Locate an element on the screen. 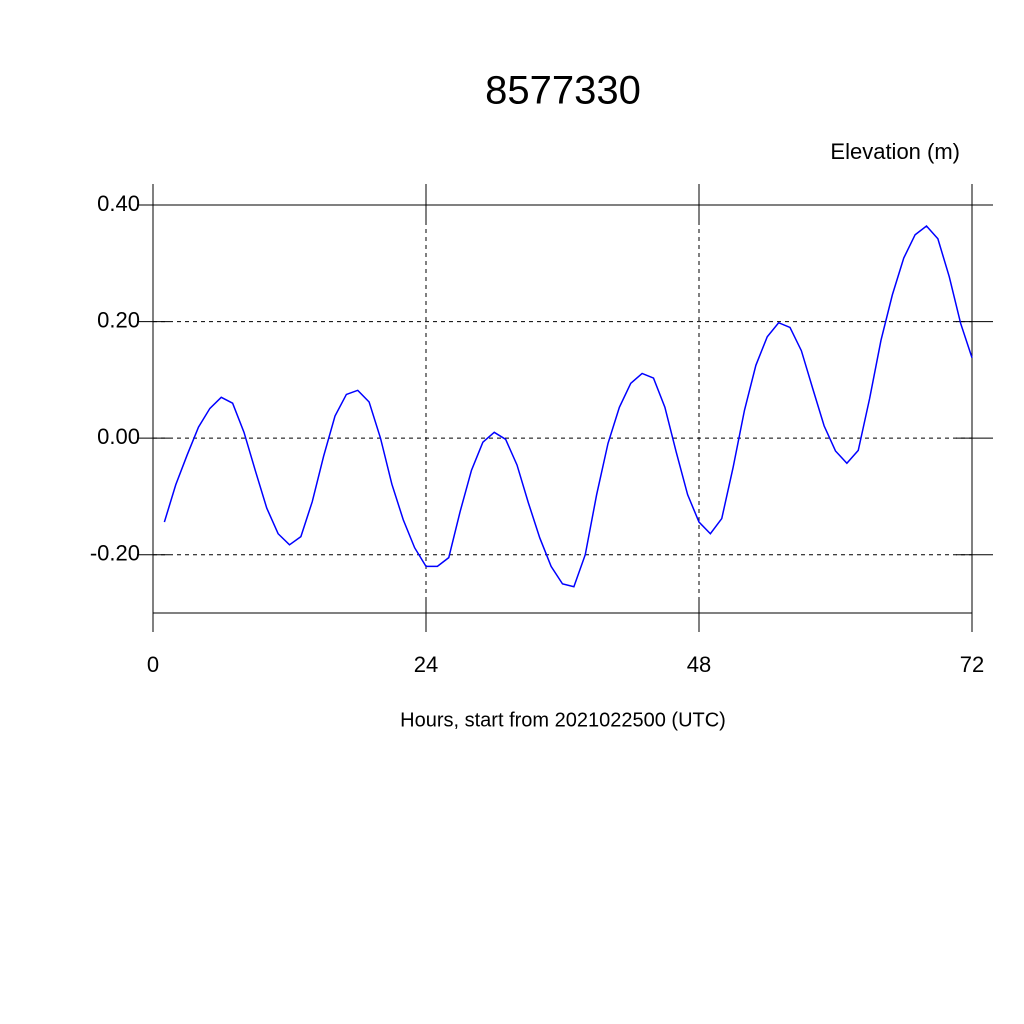  x-axis-label: Hours, start from 2021022500 (UTC) is located at coordinates (563, 720).